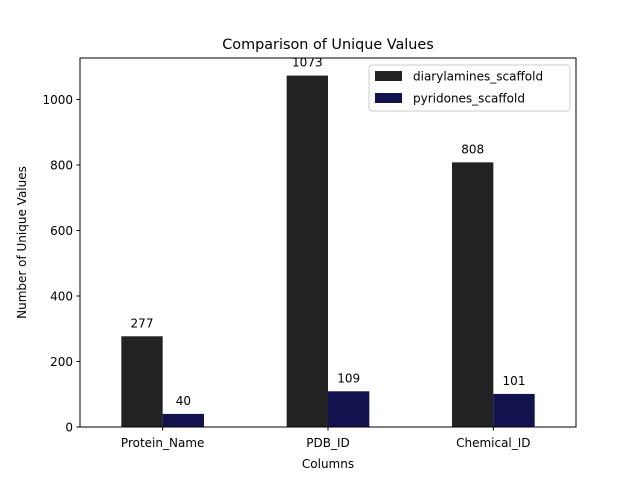 The image size is (640, 480). I want to click on x-tick-label: Chemical_ID, so click(493, 443).